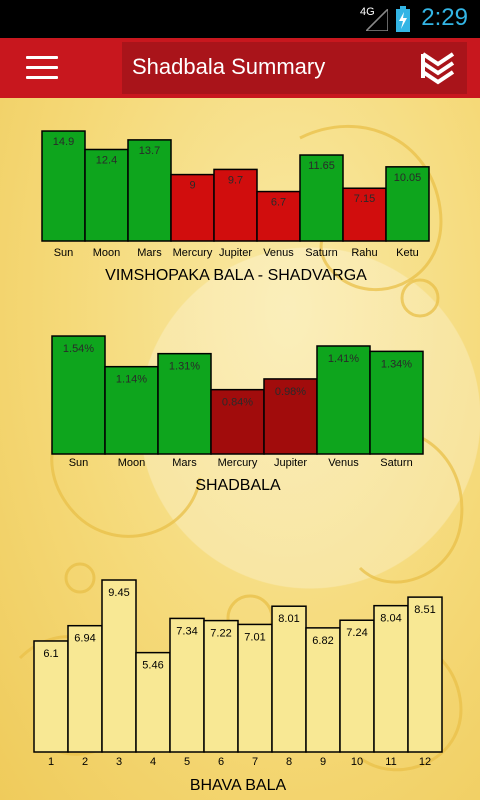 The height and width of the screenshot is (800, 480). I want to click on value-label: 9, so click(192, 186).